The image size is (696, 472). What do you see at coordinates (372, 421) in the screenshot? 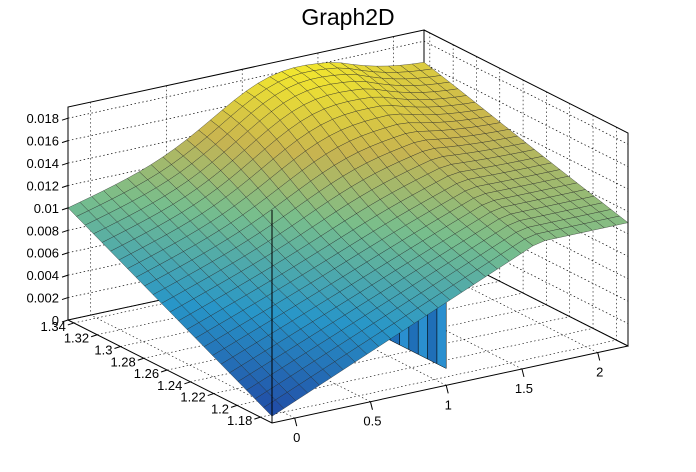
I see `x-tick-label: 0.5` at bounding box center [372, 421].